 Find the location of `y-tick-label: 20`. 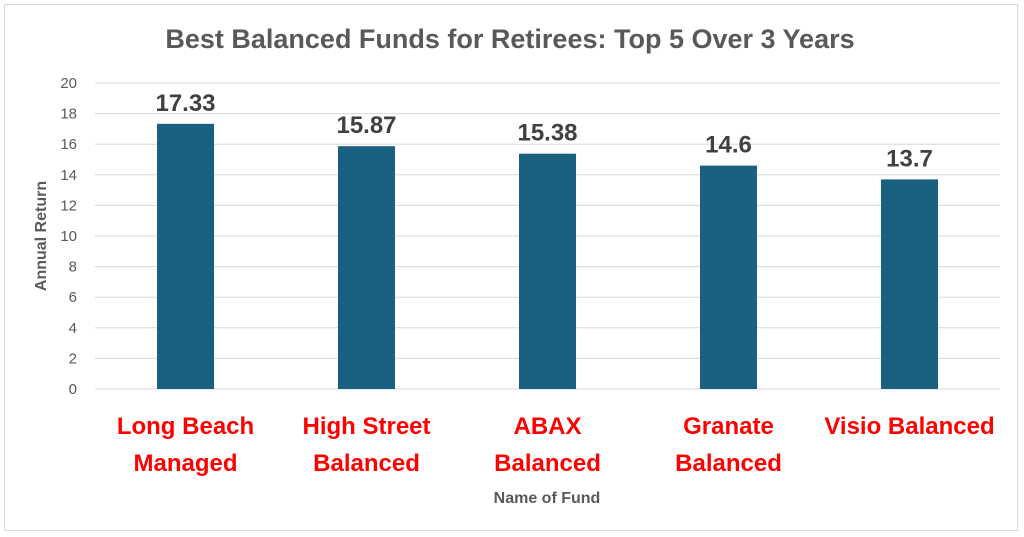

y-tick-label: 20 is located at coordinates (68, 83).